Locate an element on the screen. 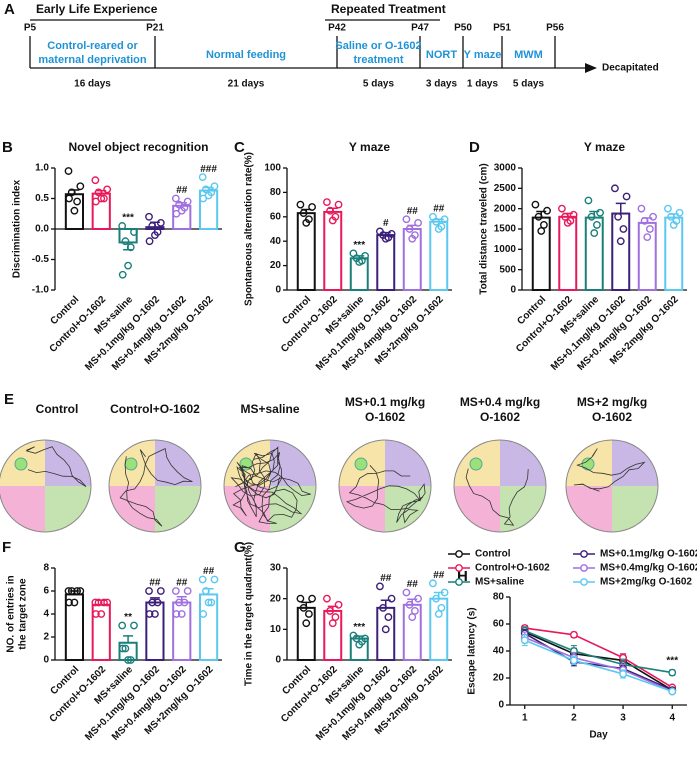  duration-label: 5 days is located at coordinates (379, 84).